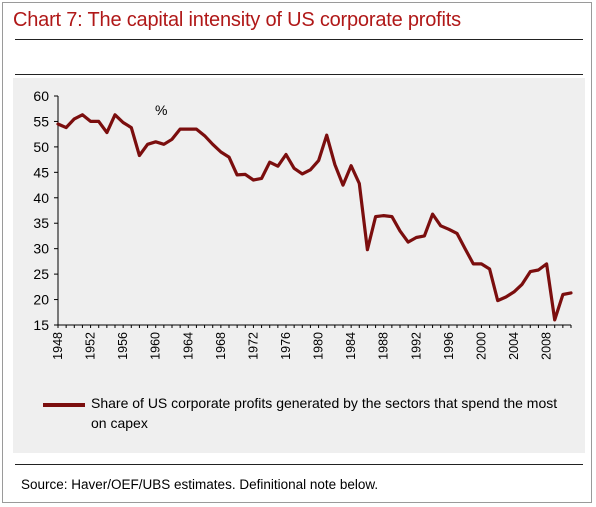 This screenshot has height=507, width=596. Describe the element at coordinates (547, 346) in the screenshot. I see `x-tick-label: 2008` at that location.